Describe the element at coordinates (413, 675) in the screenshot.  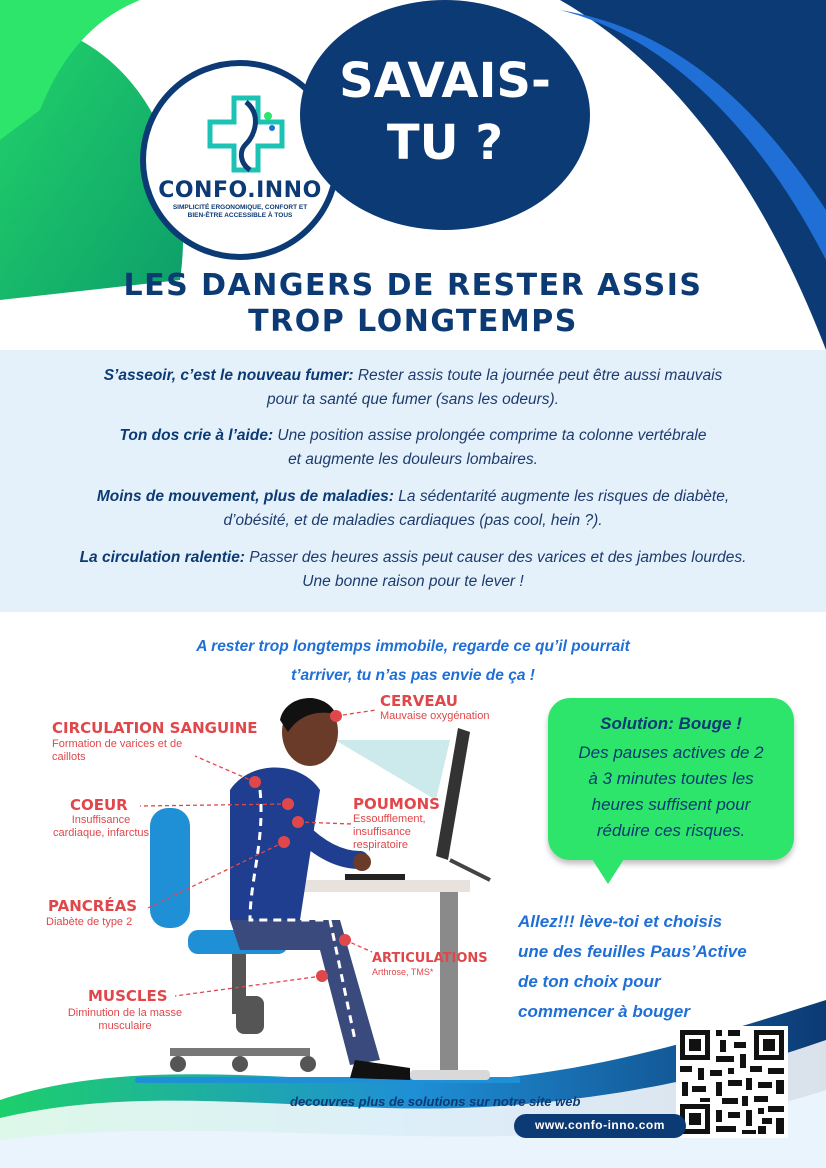
I see `intro-line-2: t’arriver, tu n’as pas envie de ça !` at that location.